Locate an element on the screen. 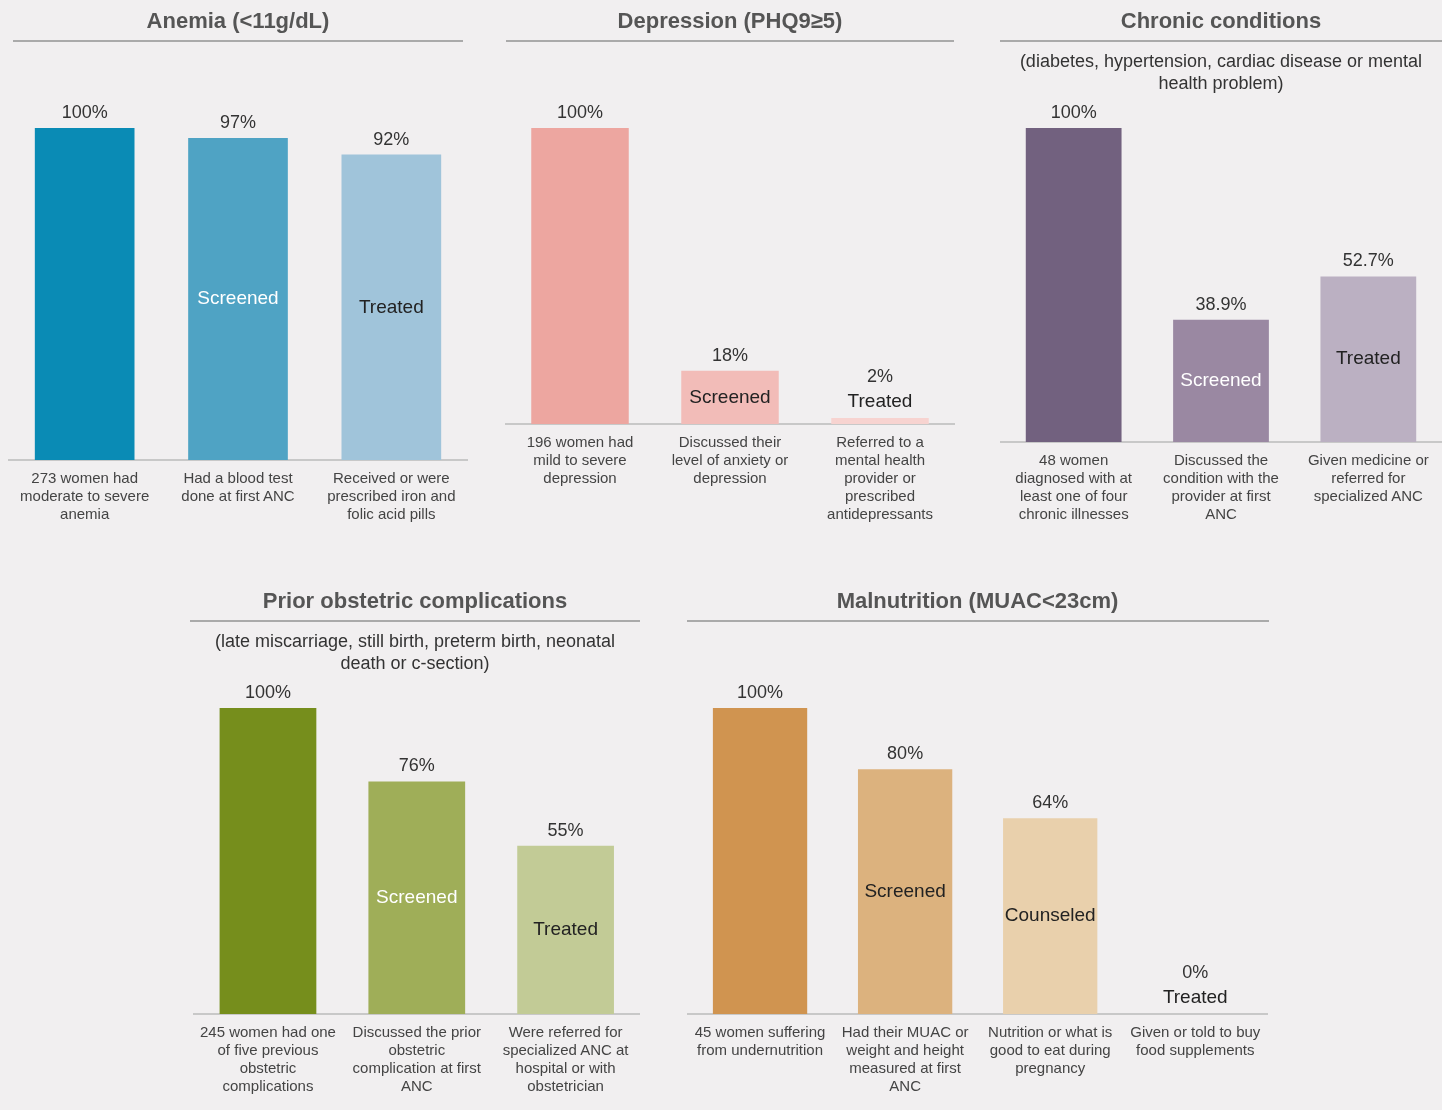 This screenshot has height=1110, width=1442. data-label: 38.9% is located at coordinates (1221, 303).